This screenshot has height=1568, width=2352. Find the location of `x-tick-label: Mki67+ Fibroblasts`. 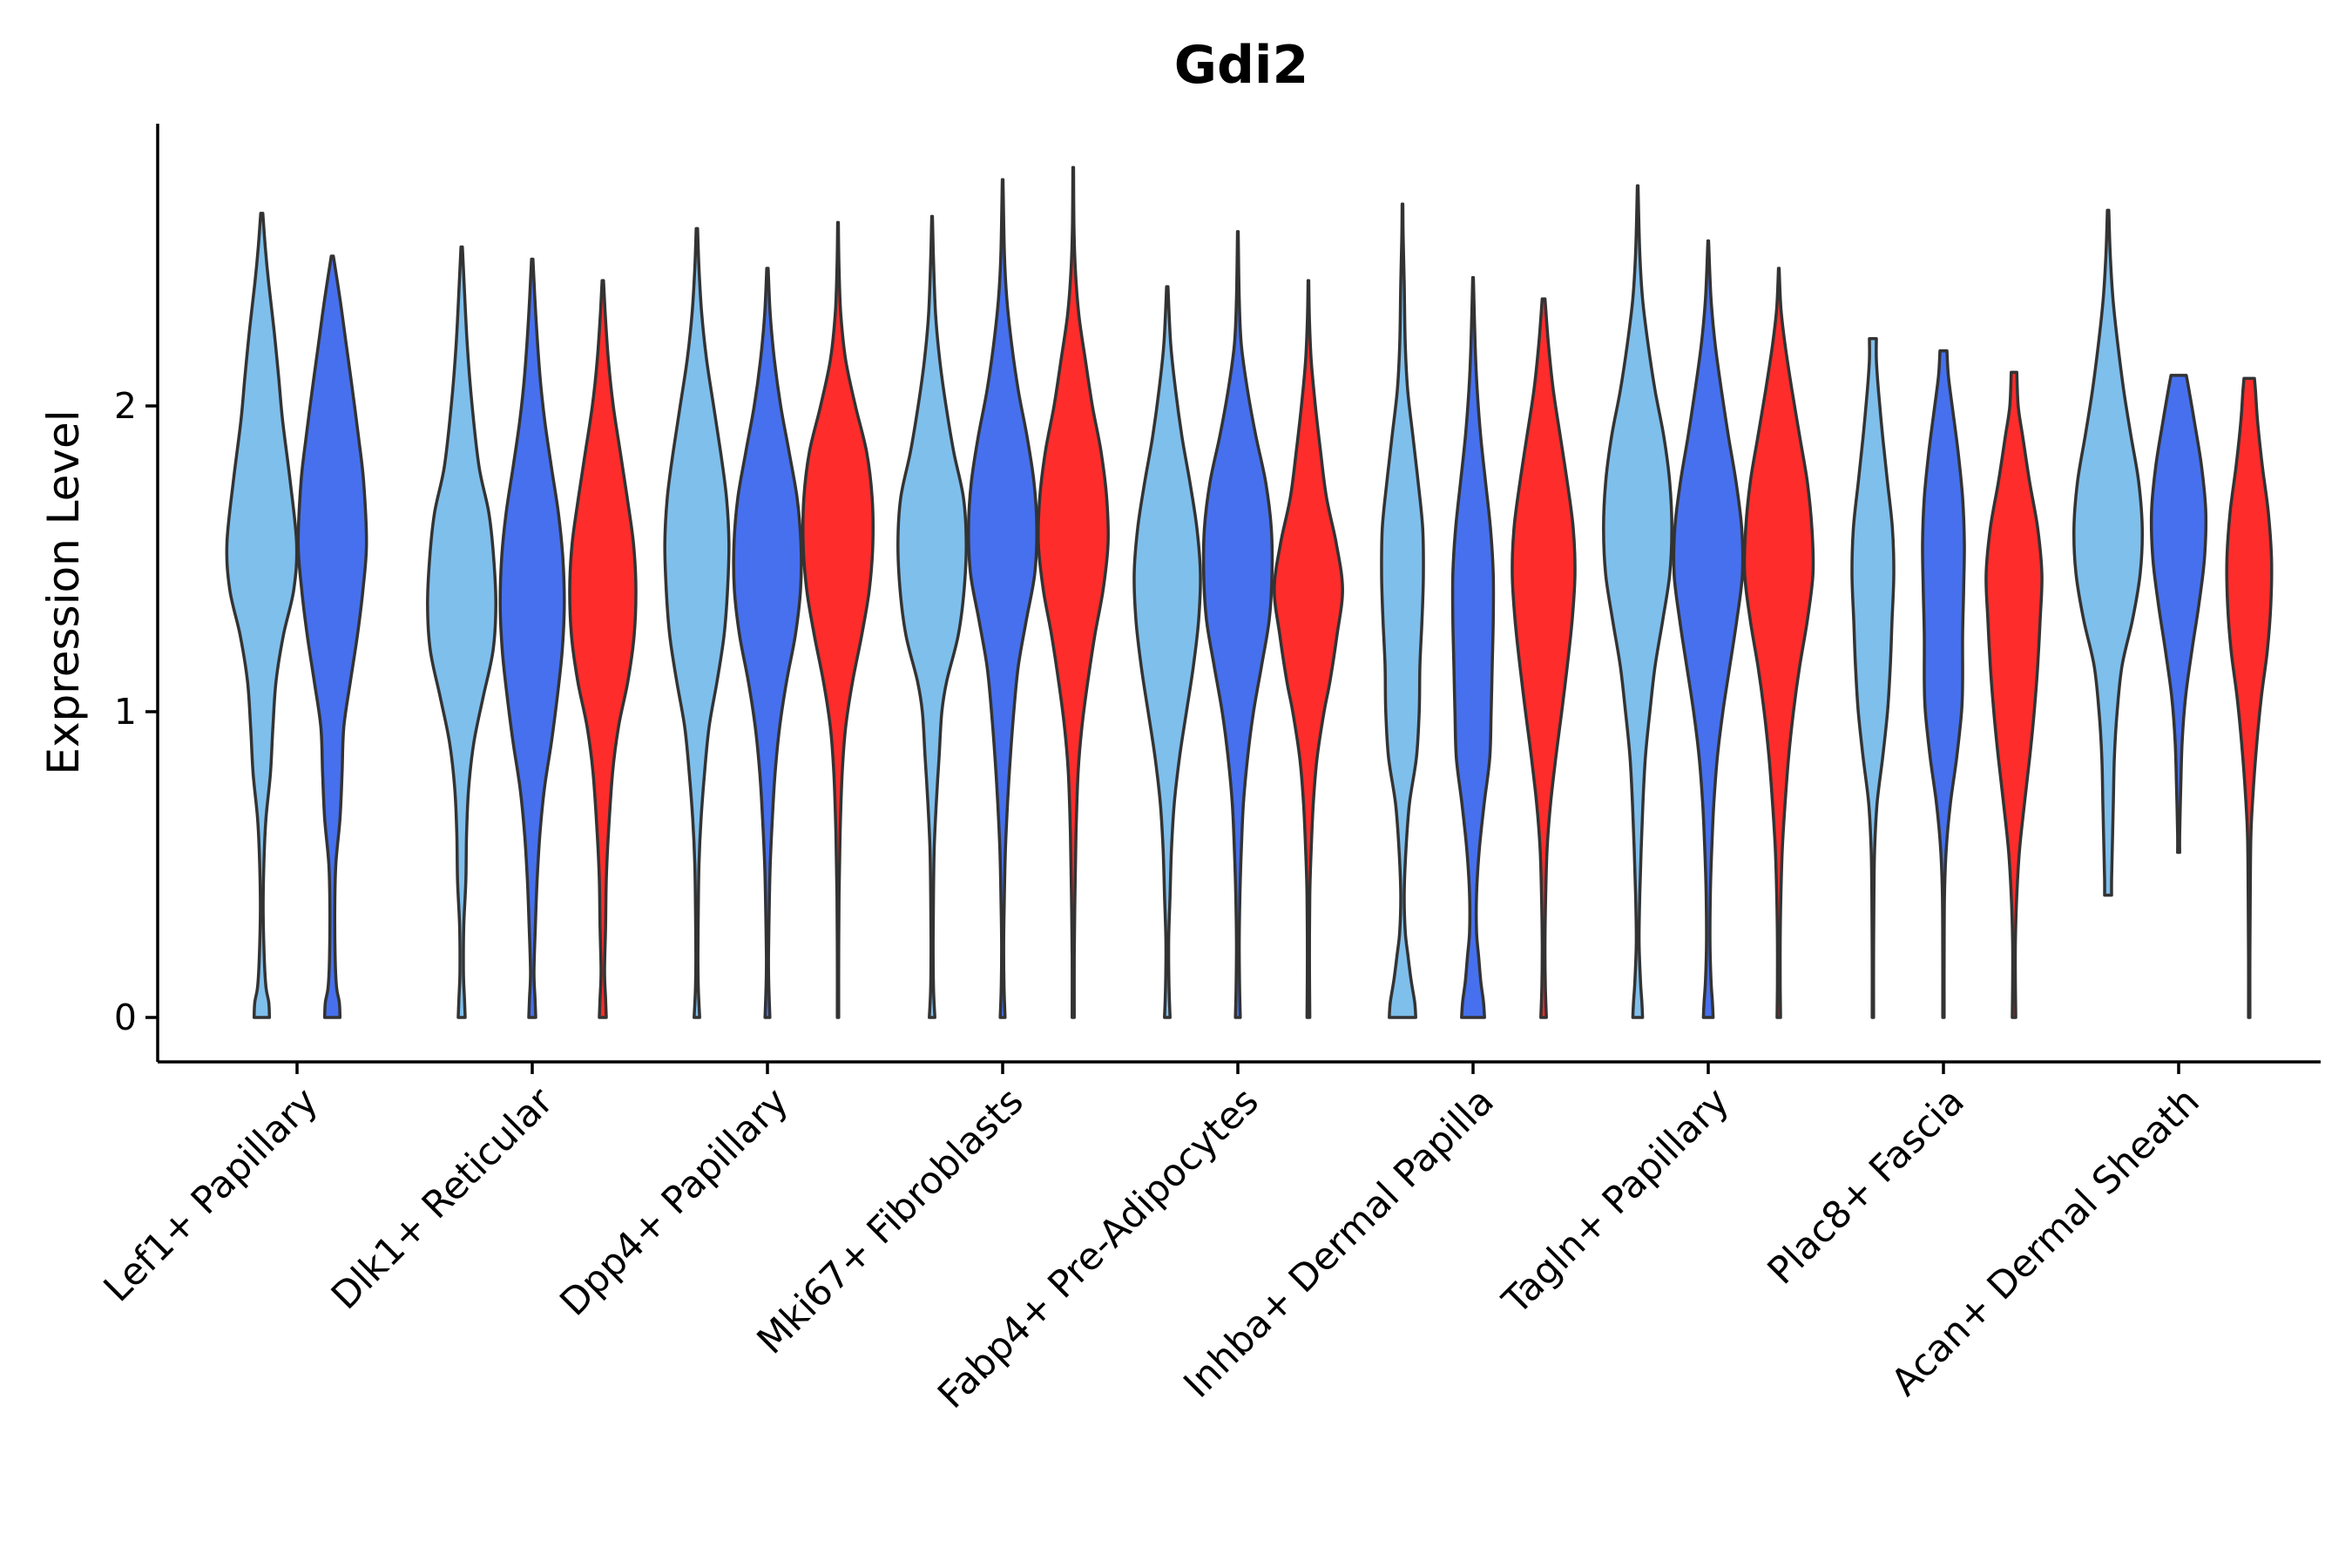

x-tick-label: Mki67+ Fibroblasts is located at coordinates (890, 1221).